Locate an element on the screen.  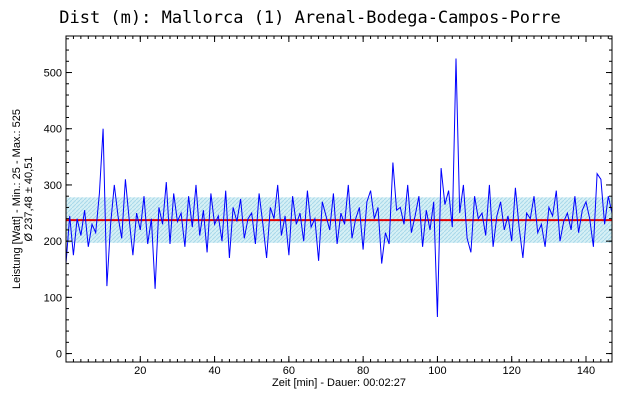
y-tick-label: 100 is located at coordinates (53, 298).